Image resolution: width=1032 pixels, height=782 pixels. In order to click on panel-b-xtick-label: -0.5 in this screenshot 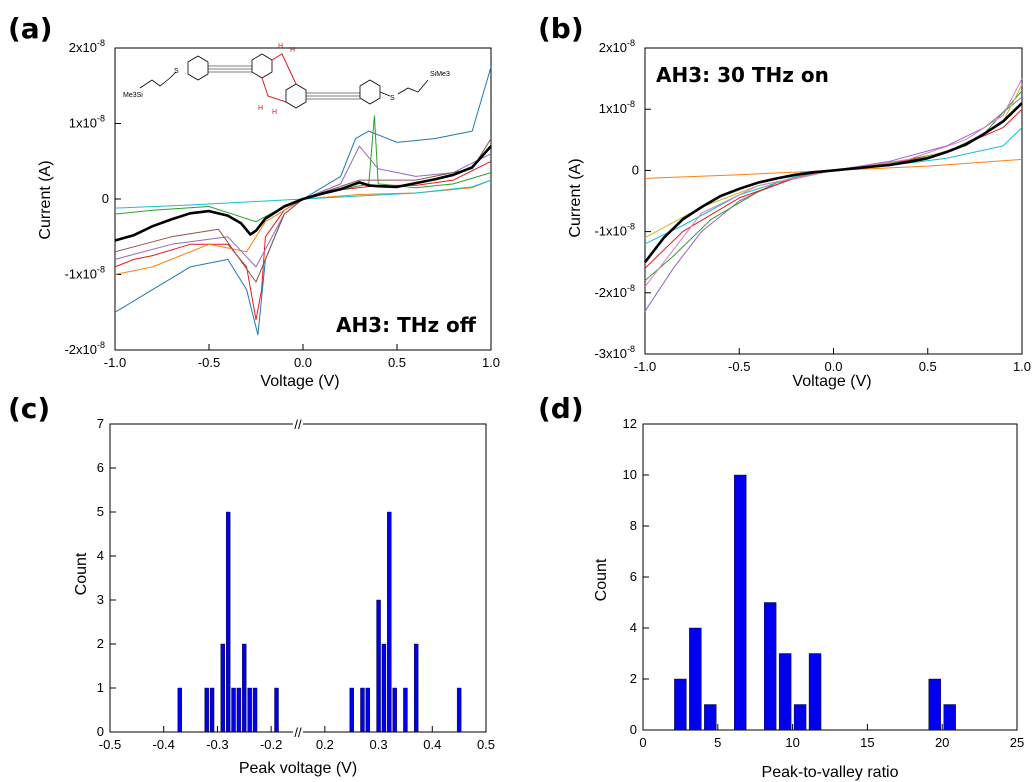, I will do `click(739, 366)`.